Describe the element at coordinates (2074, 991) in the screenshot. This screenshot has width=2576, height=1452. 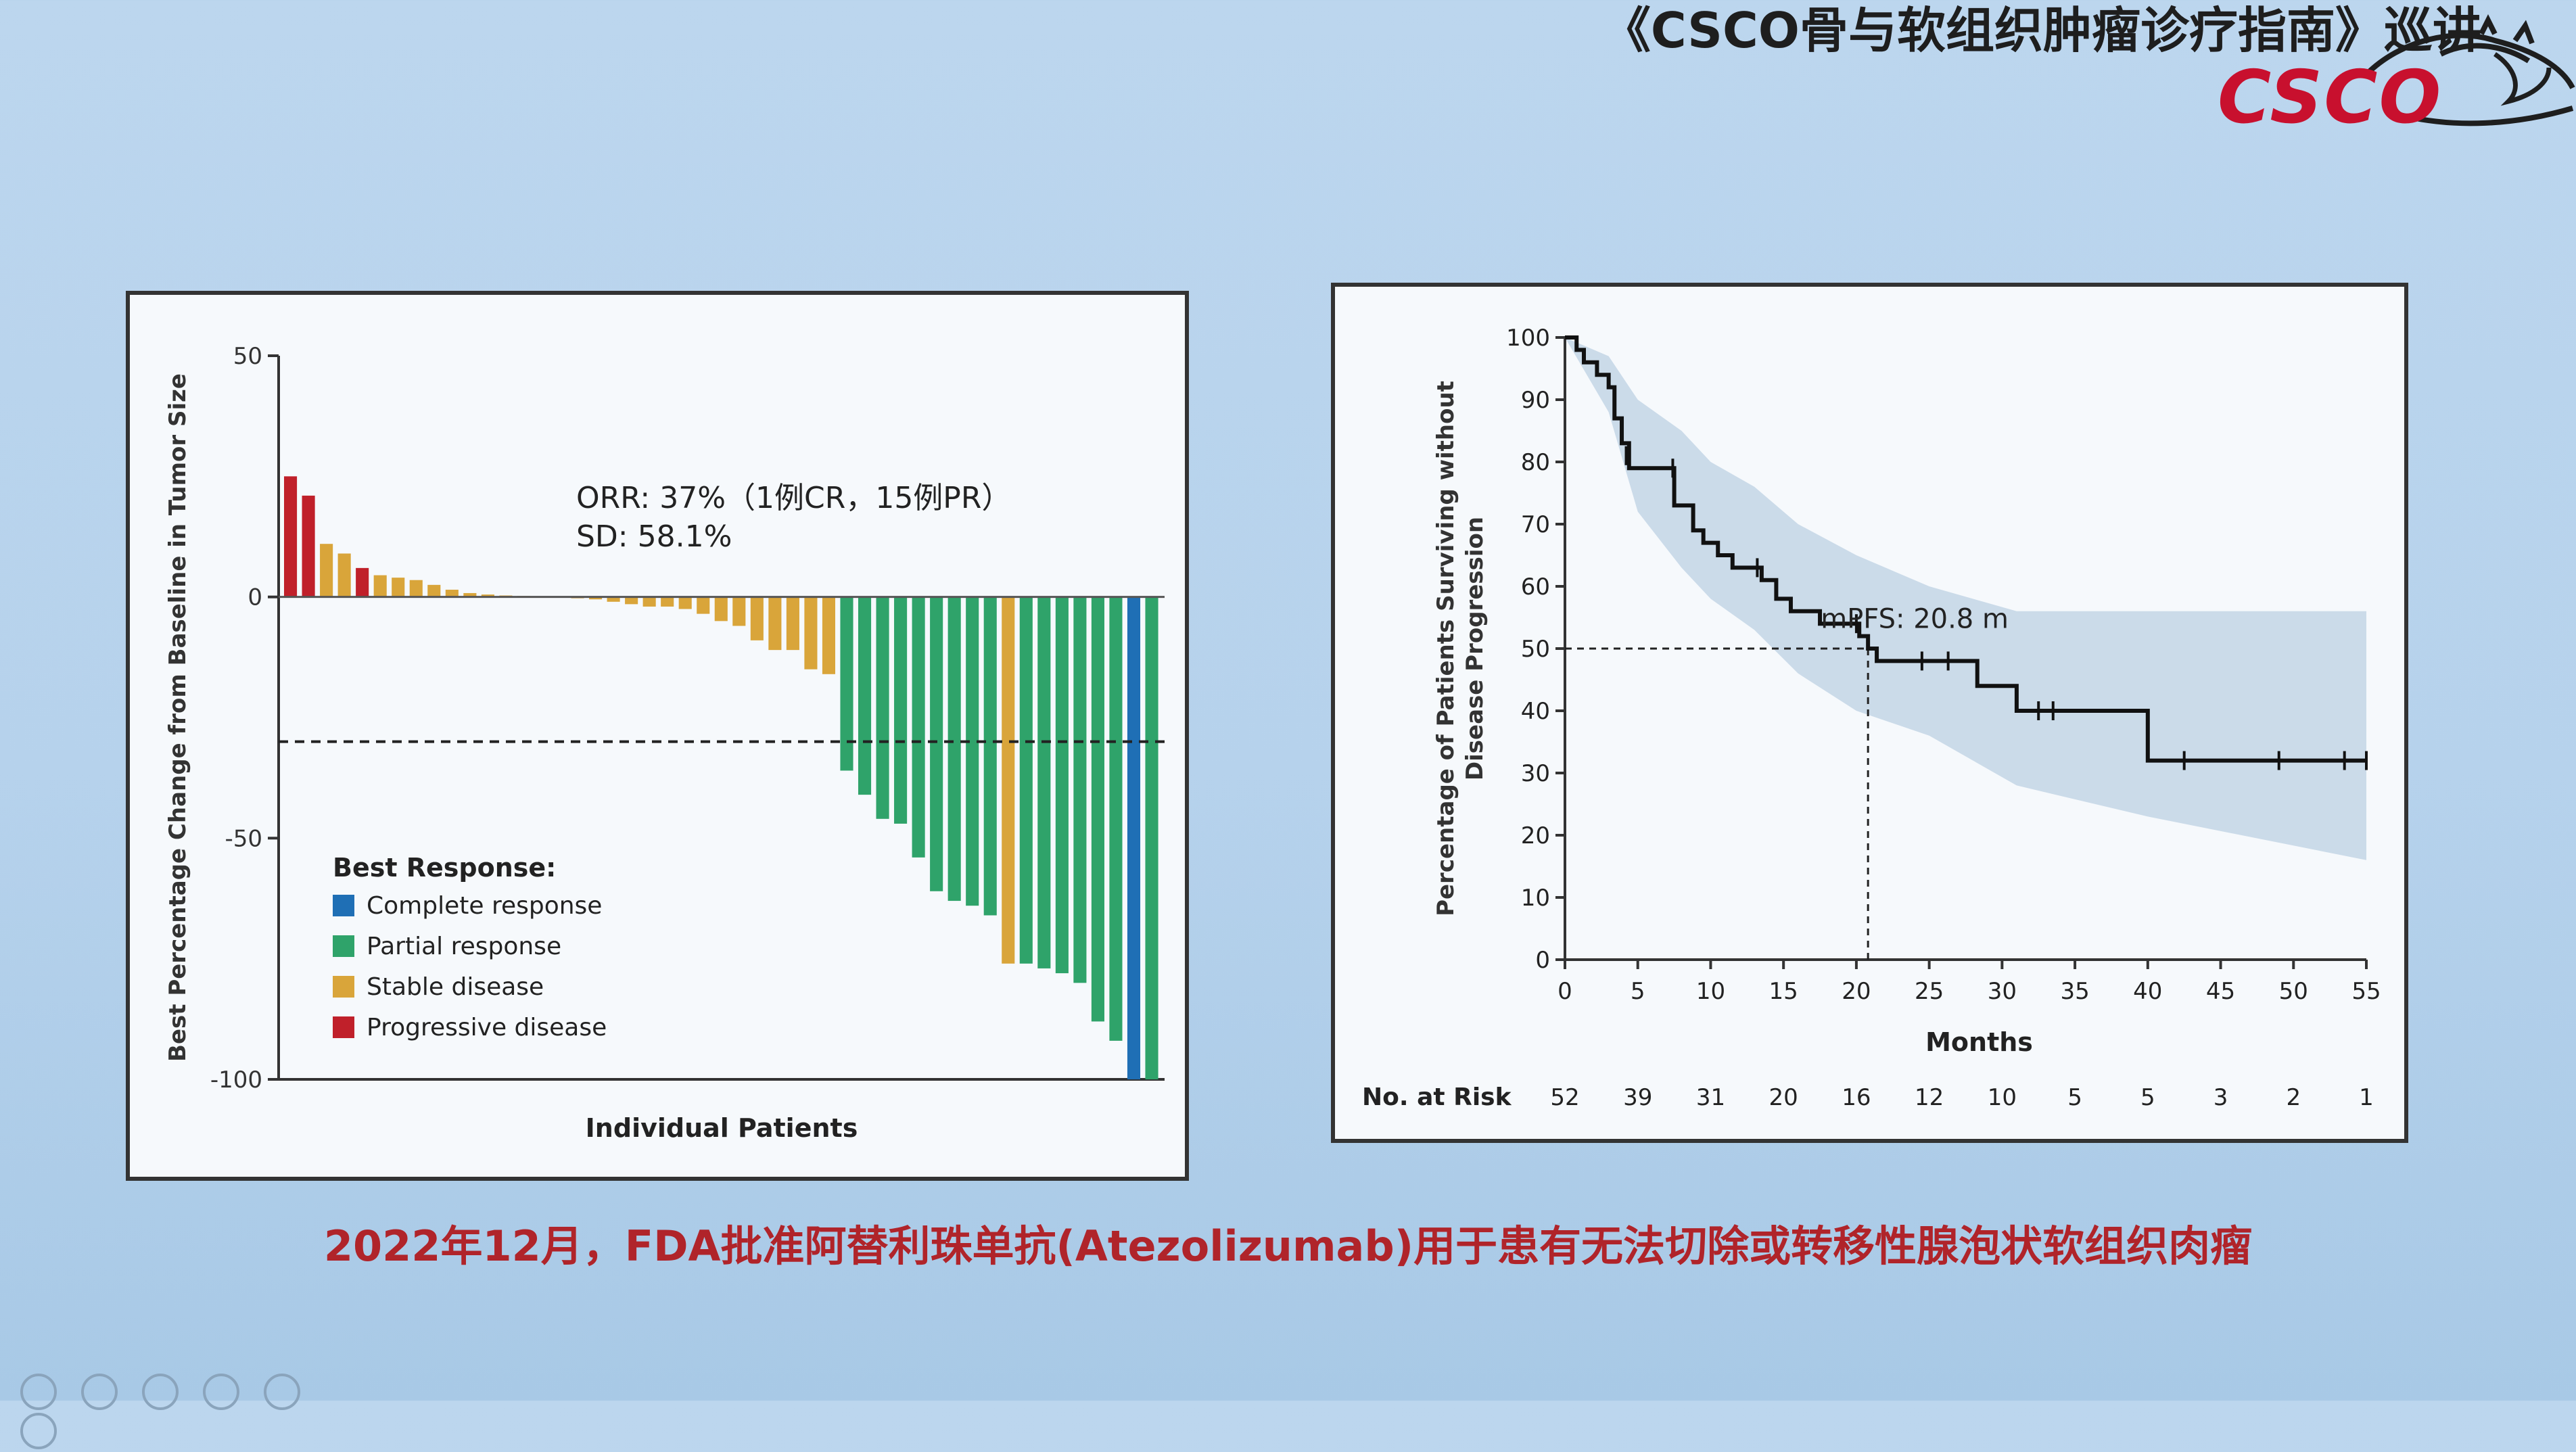
I see `x-tick-label: 35` at that location.